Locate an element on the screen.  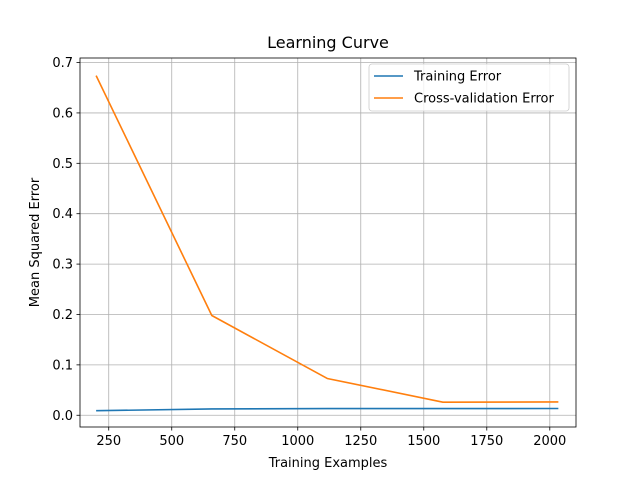
y-tick-label: 0.3 is located at coordinates (62, 265).